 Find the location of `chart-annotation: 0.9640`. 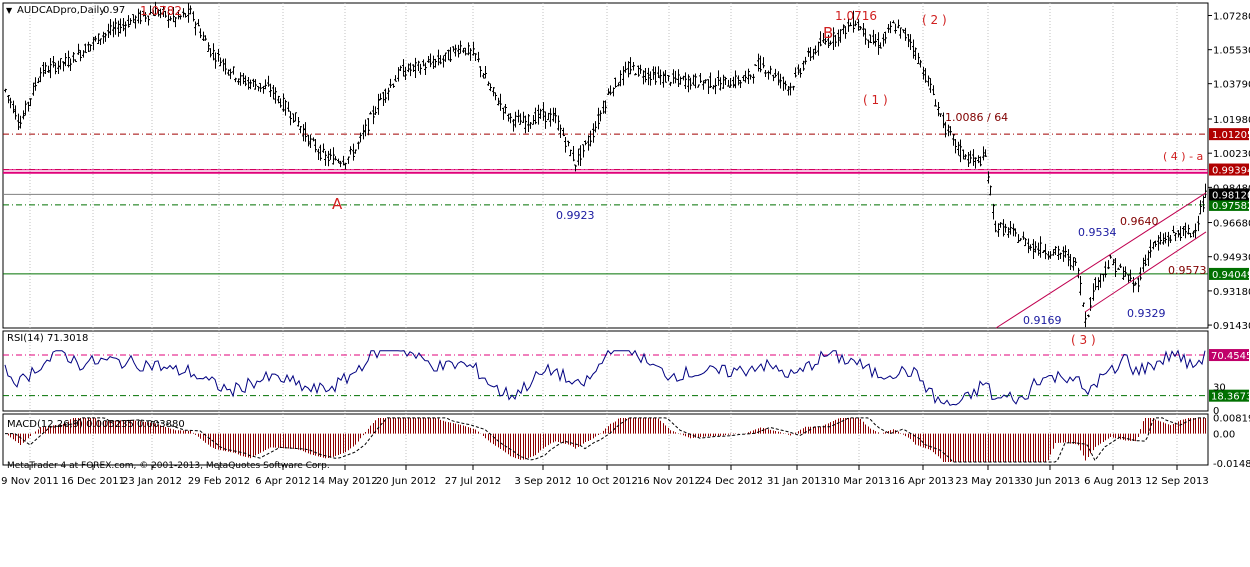

chart-annotation: 0.9640 is located at coordinates (1139, 221).